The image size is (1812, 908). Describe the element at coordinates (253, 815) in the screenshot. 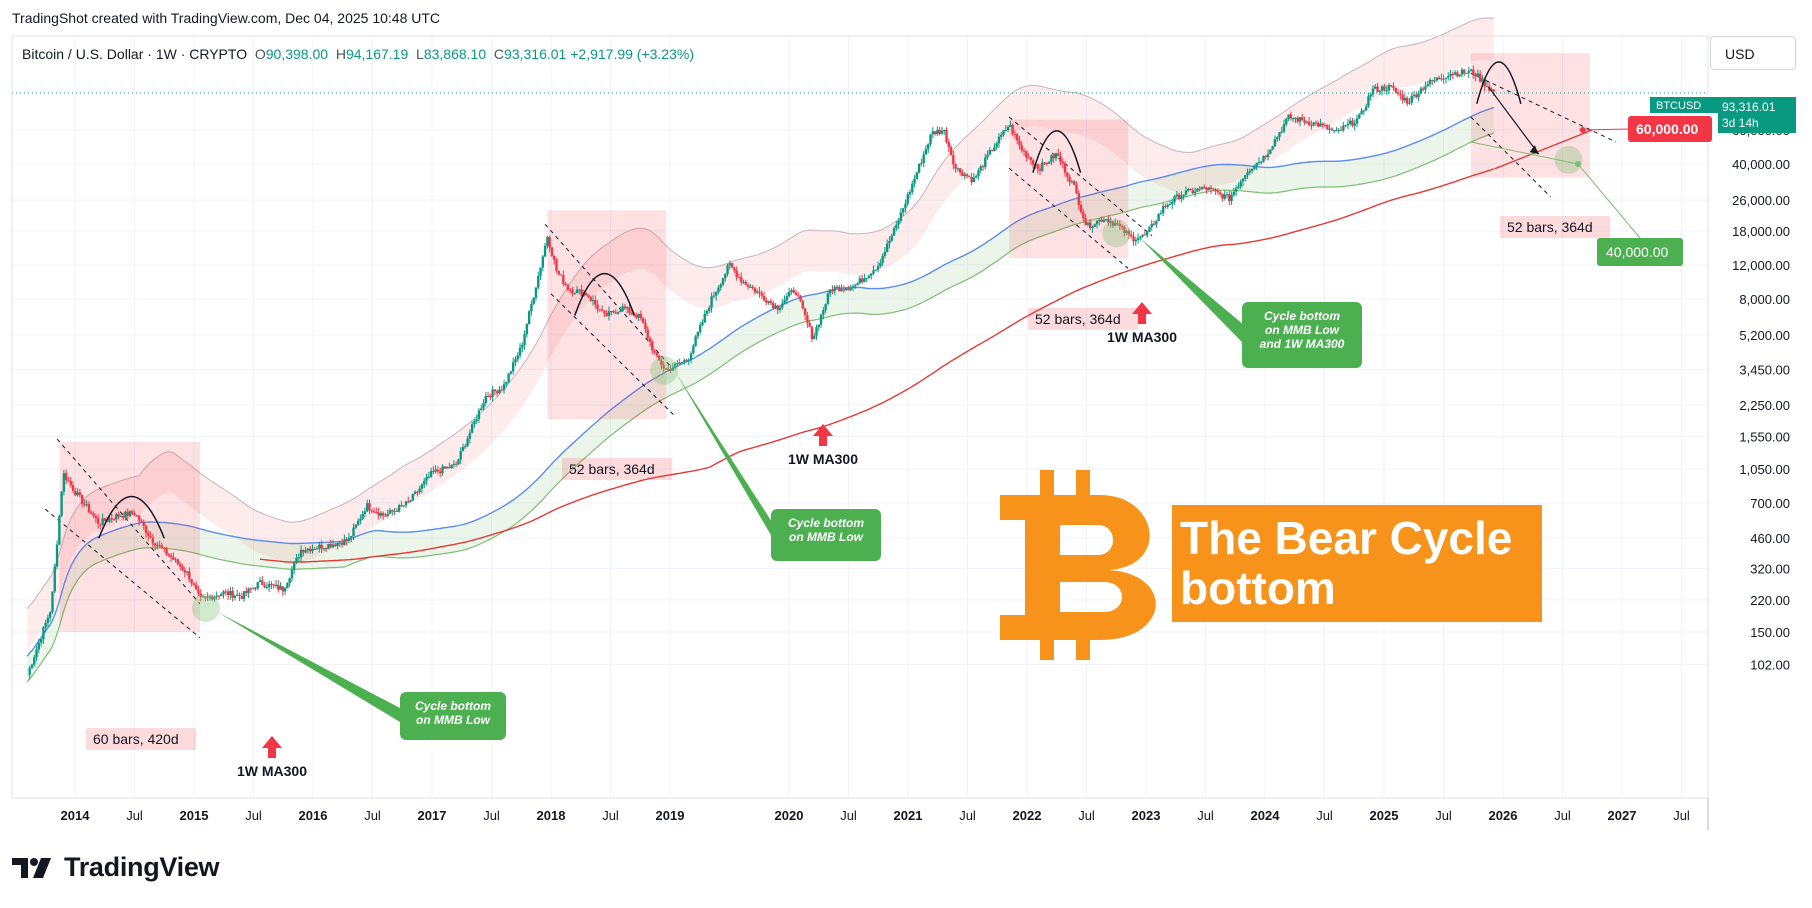

I see `time-tick-label: Jul` at that location.